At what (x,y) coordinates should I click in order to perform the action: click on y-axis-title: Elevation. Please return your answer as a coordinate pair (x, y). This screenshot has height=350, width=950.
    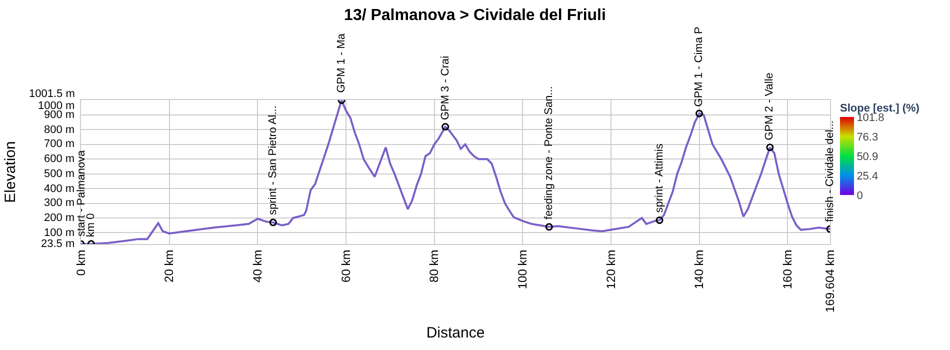
    Looking at the image, I should click on (10, 172).